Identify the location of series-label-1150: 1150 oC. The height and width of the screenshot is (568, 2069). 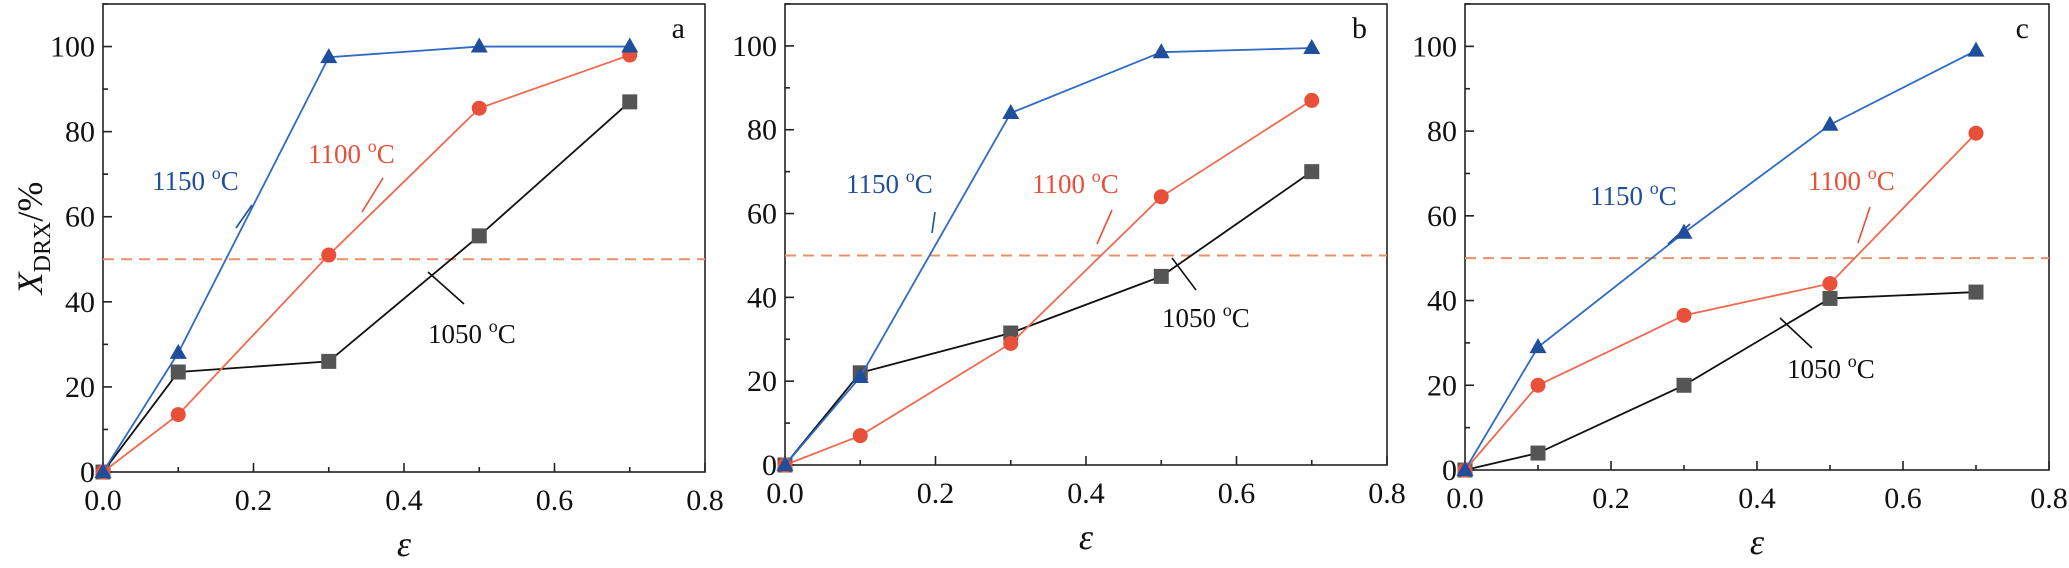
(1633, 194).